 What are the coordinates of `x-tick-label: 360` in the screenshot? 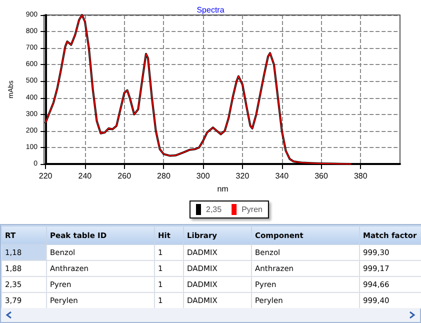 It's located at (321, 176).